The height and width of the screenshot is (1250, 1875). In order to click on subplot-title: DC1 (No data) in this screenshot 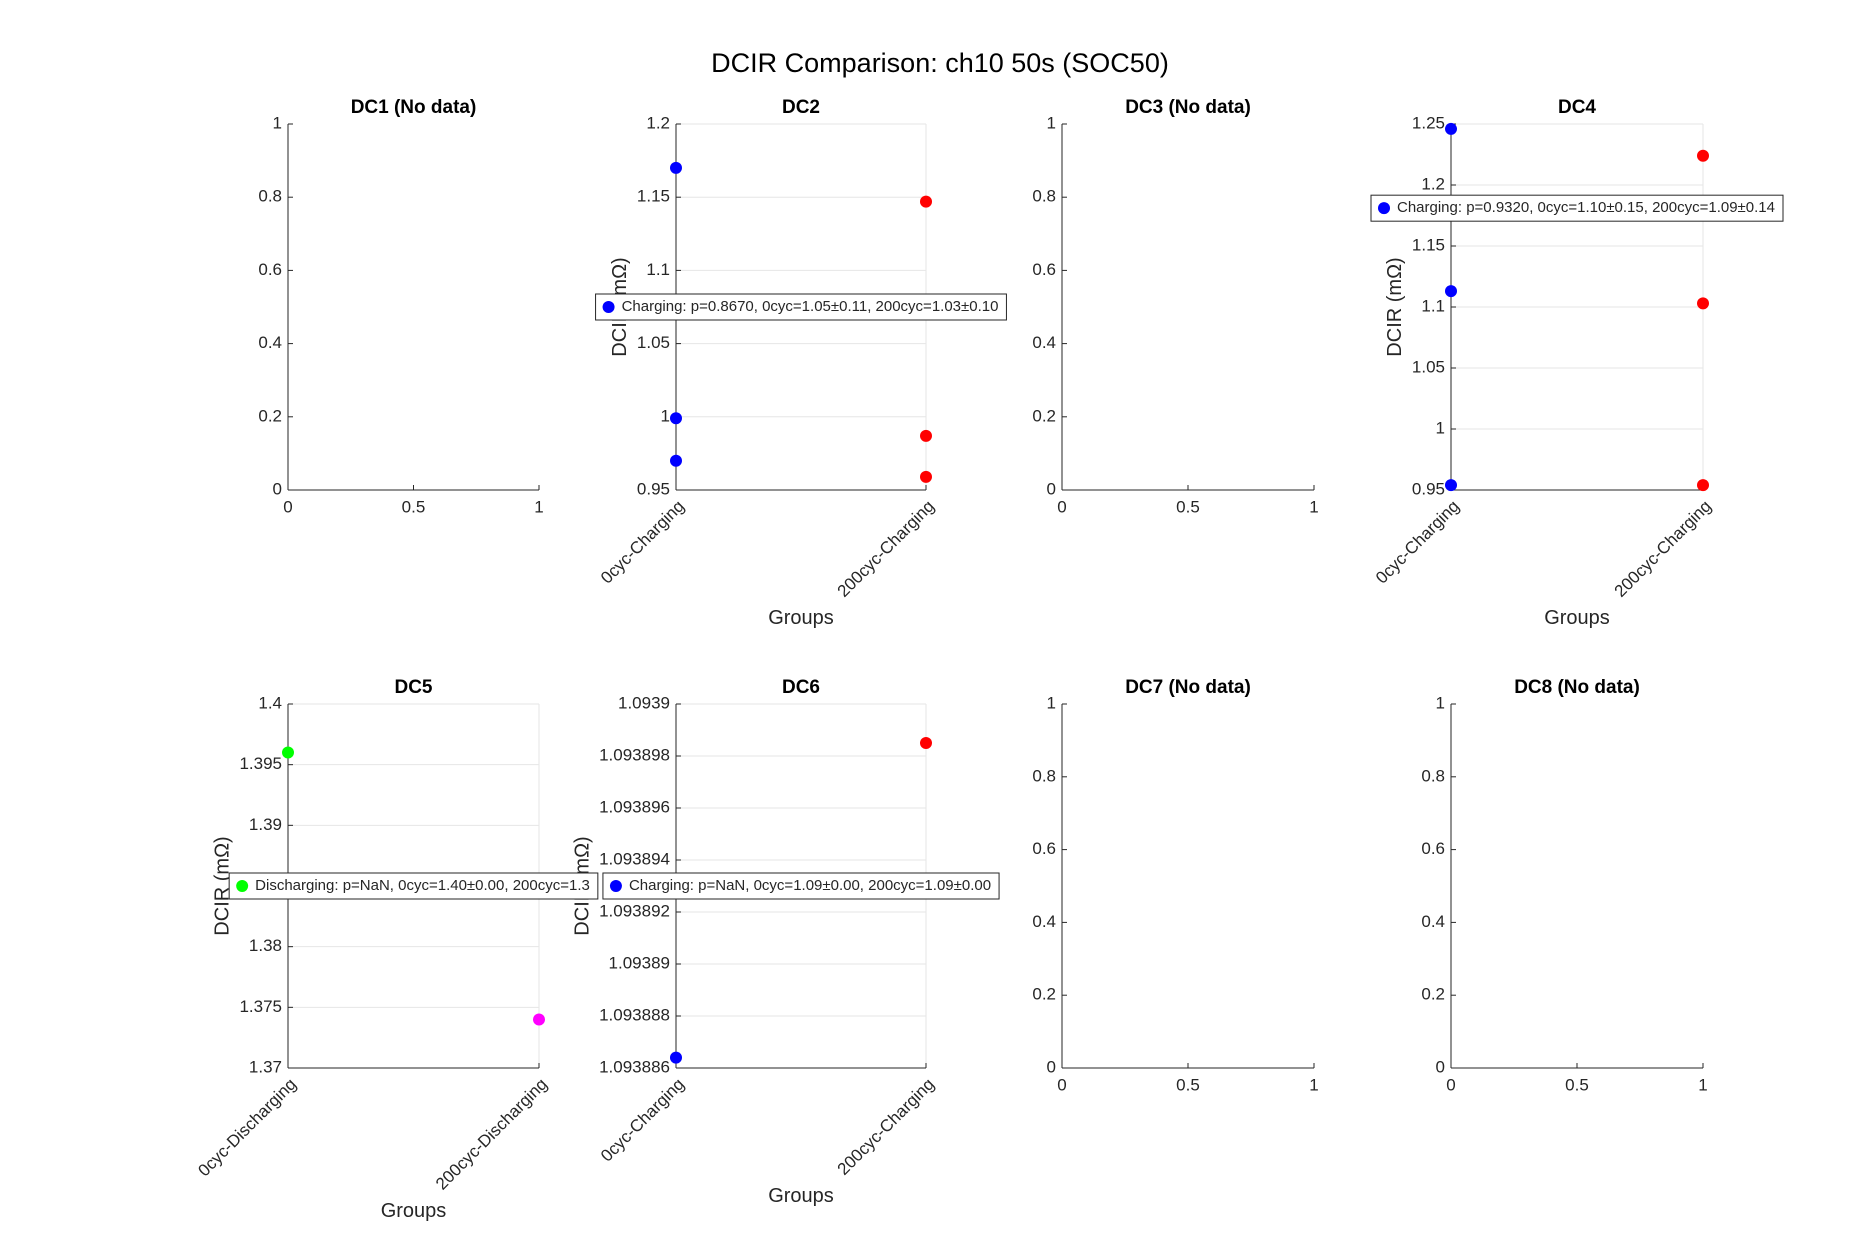, I will do `click(414, 107)`.